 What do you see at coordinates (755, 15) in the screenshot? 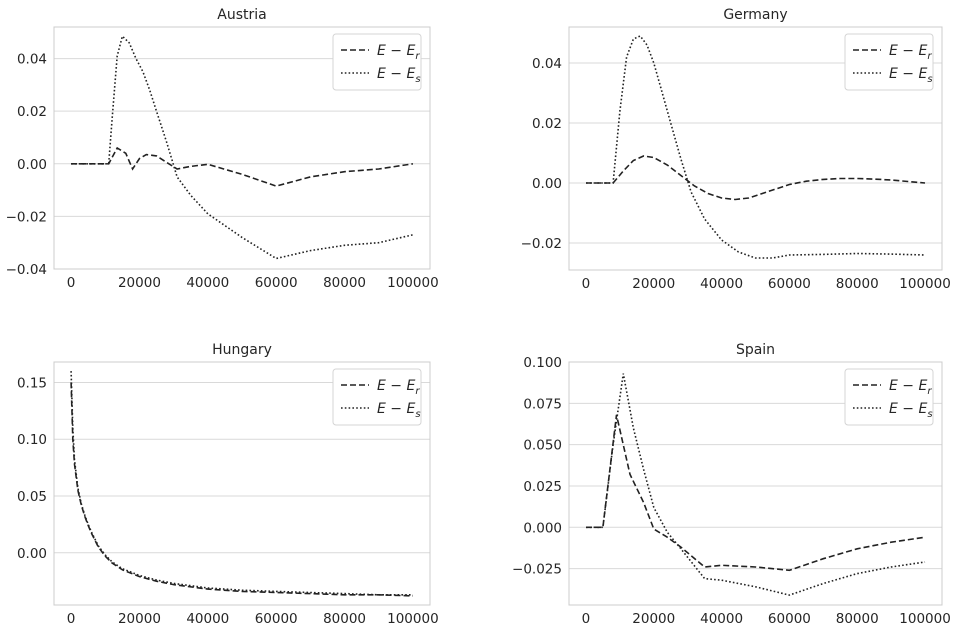
I see `chart-title: Germany` at bounding box center [755, 15].